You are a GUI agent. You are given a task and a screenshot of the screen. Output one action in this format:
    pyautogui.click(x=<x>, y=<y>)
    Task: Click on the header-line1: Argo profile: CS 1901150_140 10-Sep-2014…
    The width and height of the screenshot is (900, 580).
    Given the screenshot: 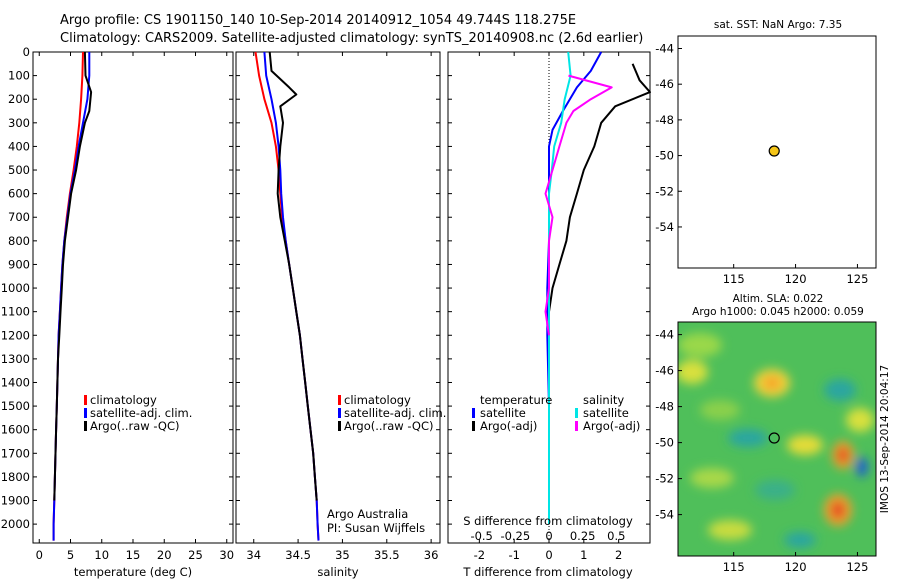 What is the action you would take?
    pyautogui.click(x=318, y=20)
    